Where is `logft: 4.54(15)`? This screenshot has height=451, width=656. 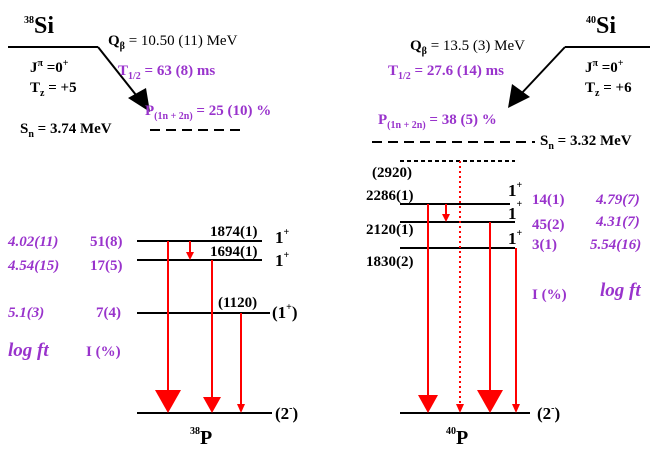 logft: 4.54(15) is located at coordinates (33, 266).